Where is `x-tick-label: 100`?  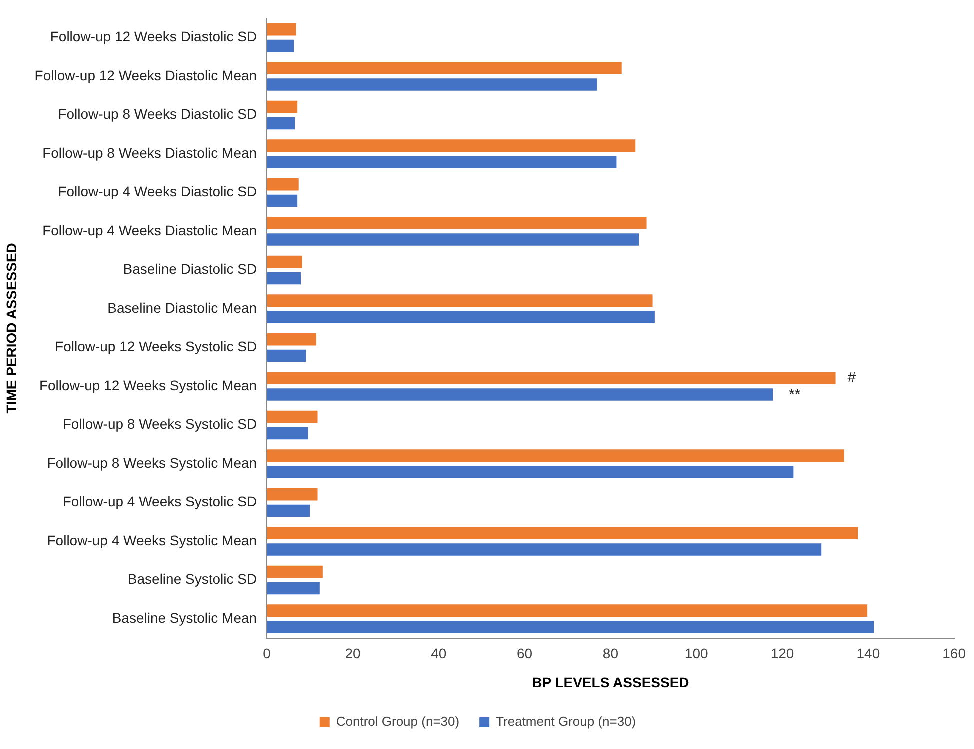 x-tick-label: 100 is located at coordinates (696, 654).